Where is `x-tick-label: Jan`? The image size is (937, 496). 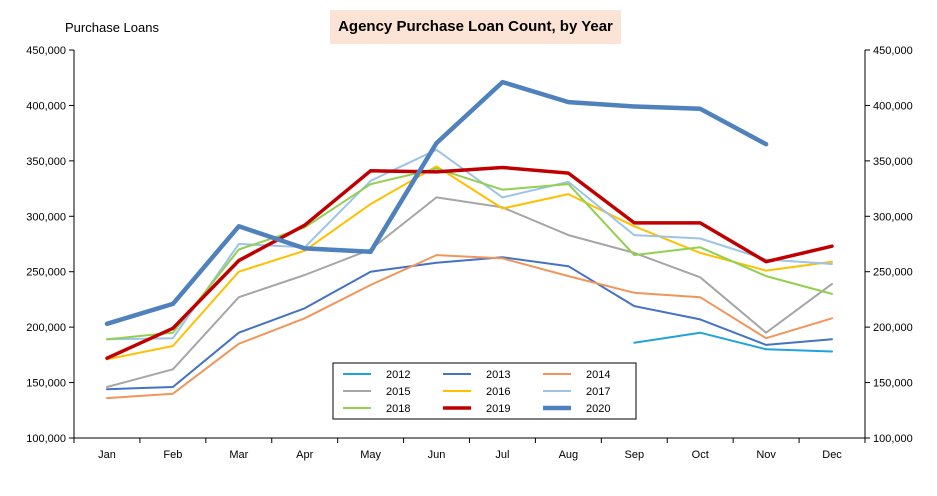 x-tick-label: Jan is located at coordinates (107, 455).